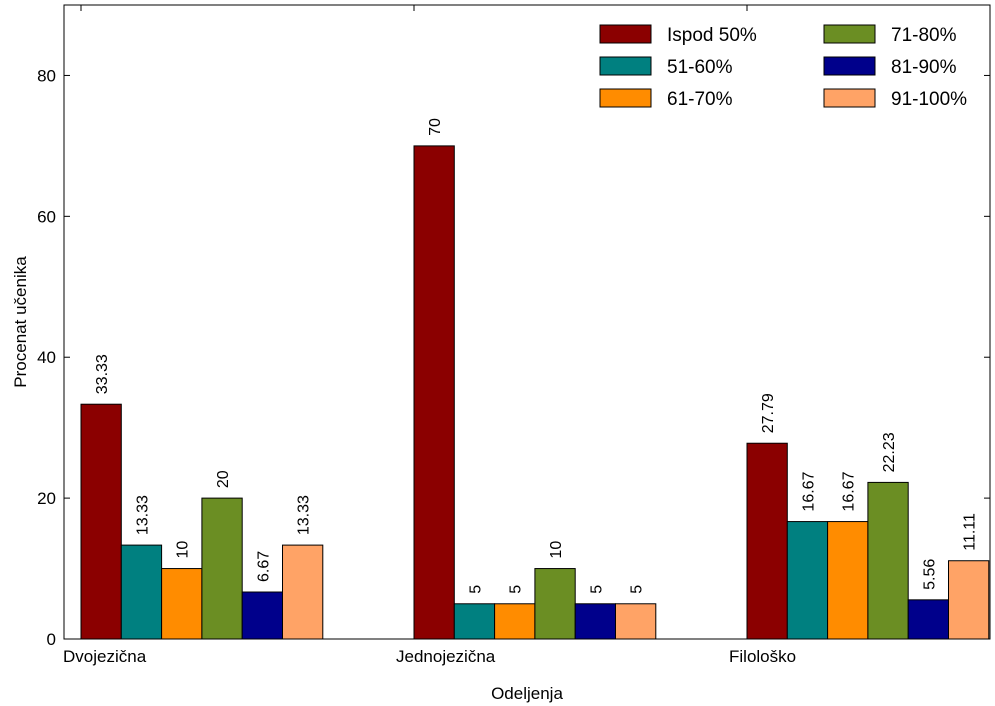 This screenshot has width=995, height=706. I want to click on y-tick-label: 20, so click(46, 498).